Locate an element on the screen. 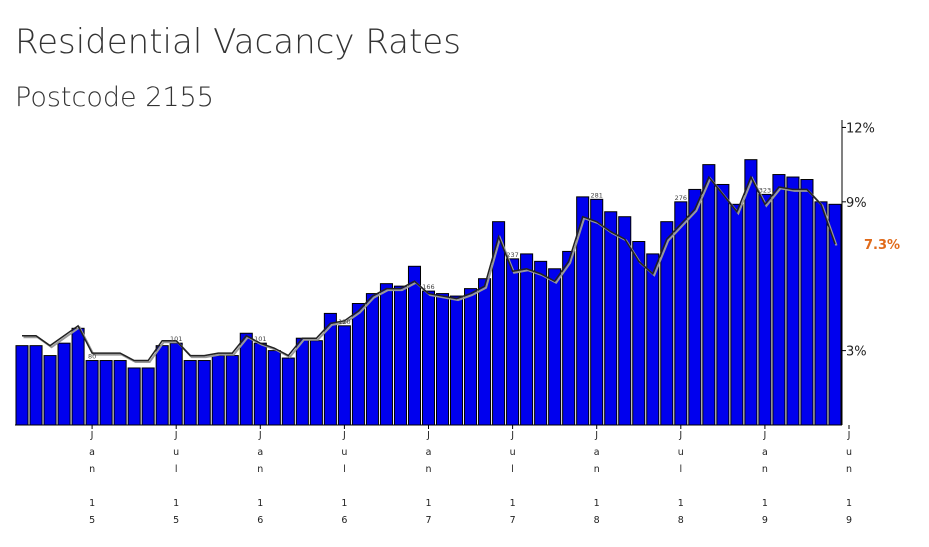 The height and width of the screenshot is (547, 929). current-value-label: 7.3% is located at coordinates (882, 245).